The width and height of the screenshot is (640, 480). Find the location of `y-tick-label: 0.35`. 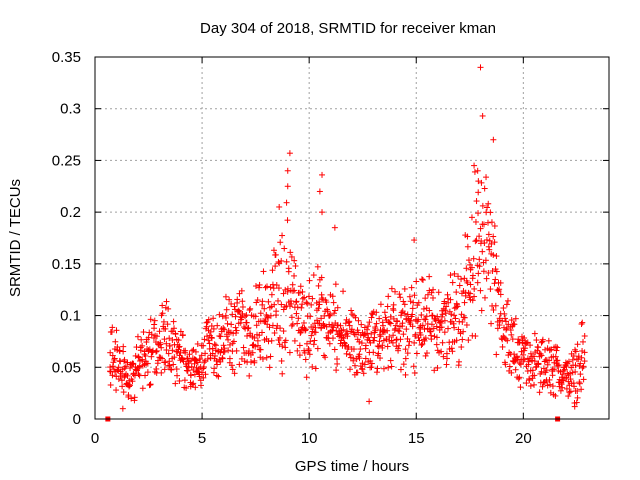

y-tick-label: 0.35 is located at coordinates (66, 57).